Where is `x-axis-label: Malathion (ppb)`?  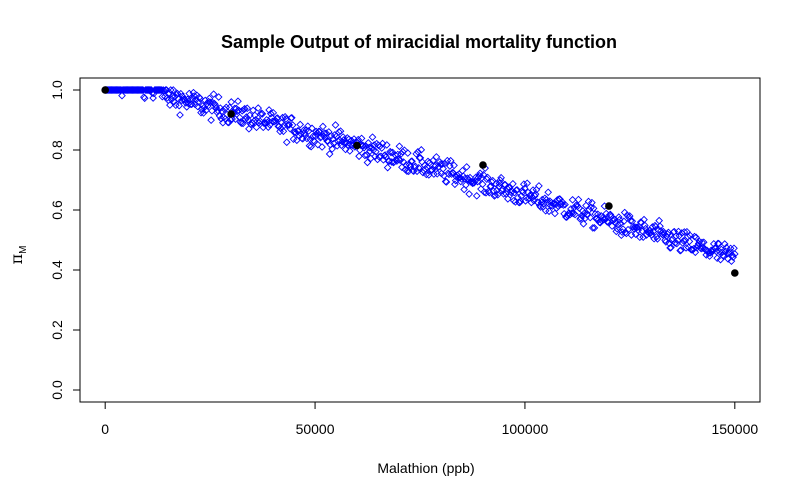 x-axis-label: Malathion (ppb) is located at coordinates (425, 468).